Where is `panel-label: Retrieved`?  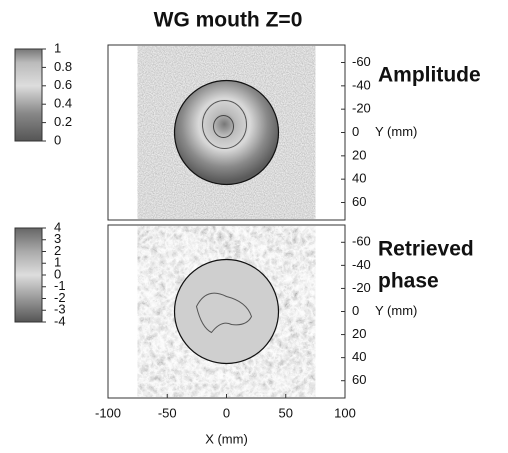 panel-label: Retrieved is located at coordinates (426, 249).